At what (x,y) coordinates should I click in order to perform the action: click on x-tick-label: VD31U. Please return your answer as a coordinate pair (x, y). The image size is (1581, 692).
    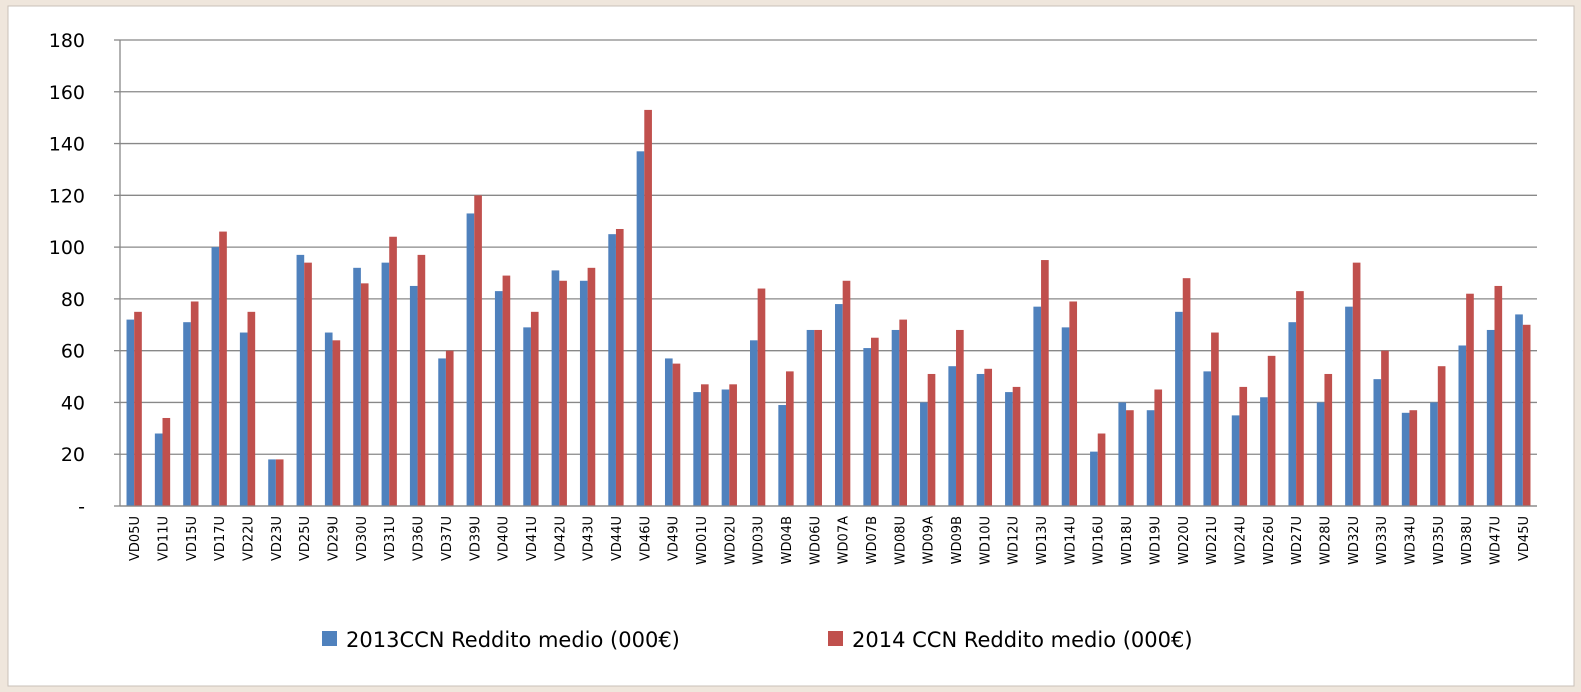
    Looking at the image, I should click on (390, 538).